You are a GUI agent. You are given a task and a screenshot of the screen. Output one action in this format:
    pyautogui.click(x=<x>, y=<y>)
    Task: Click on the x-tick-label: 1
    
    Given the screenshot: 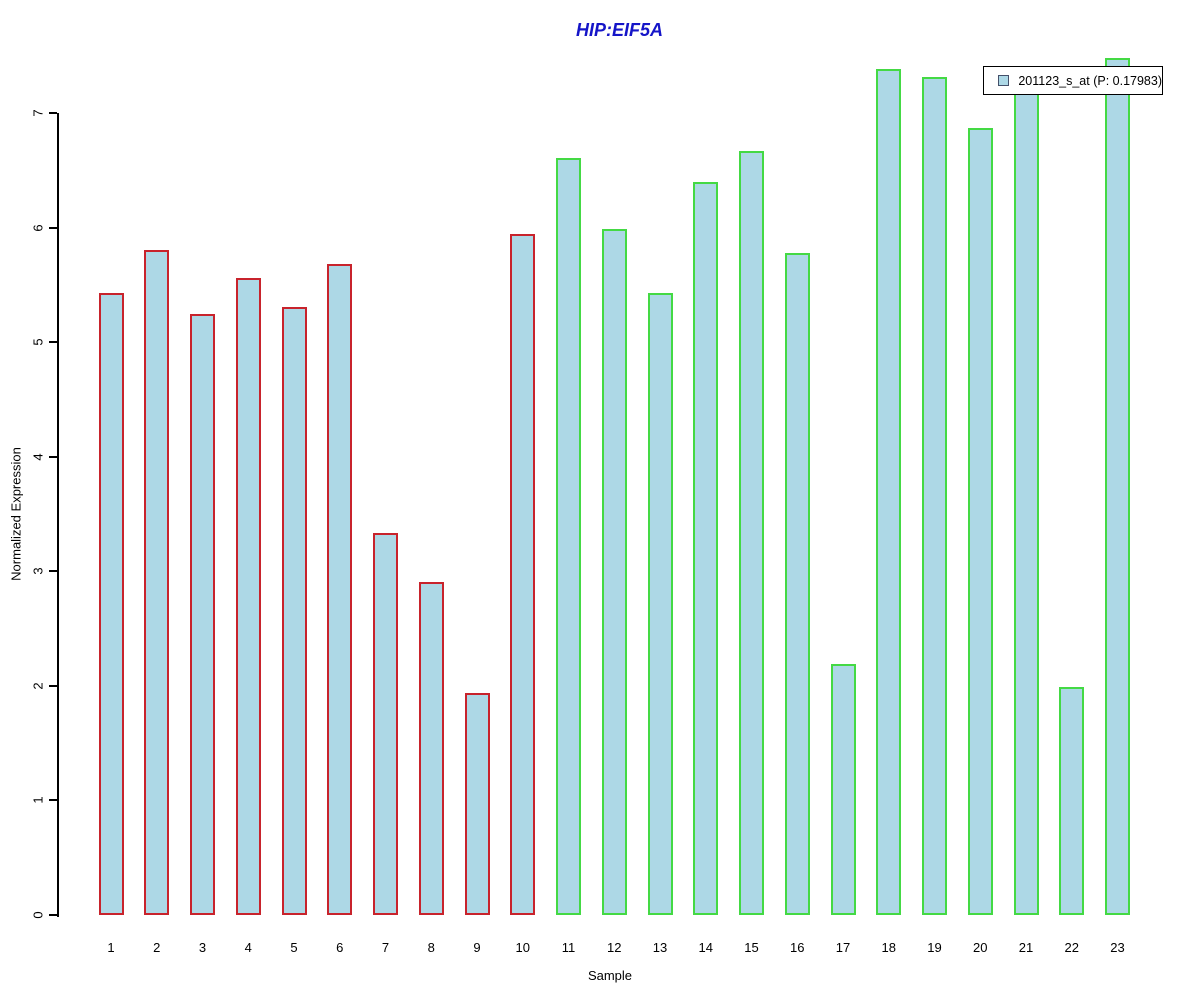 What is the action you would take?
    pyautogui.click(x=111, y=947)
    